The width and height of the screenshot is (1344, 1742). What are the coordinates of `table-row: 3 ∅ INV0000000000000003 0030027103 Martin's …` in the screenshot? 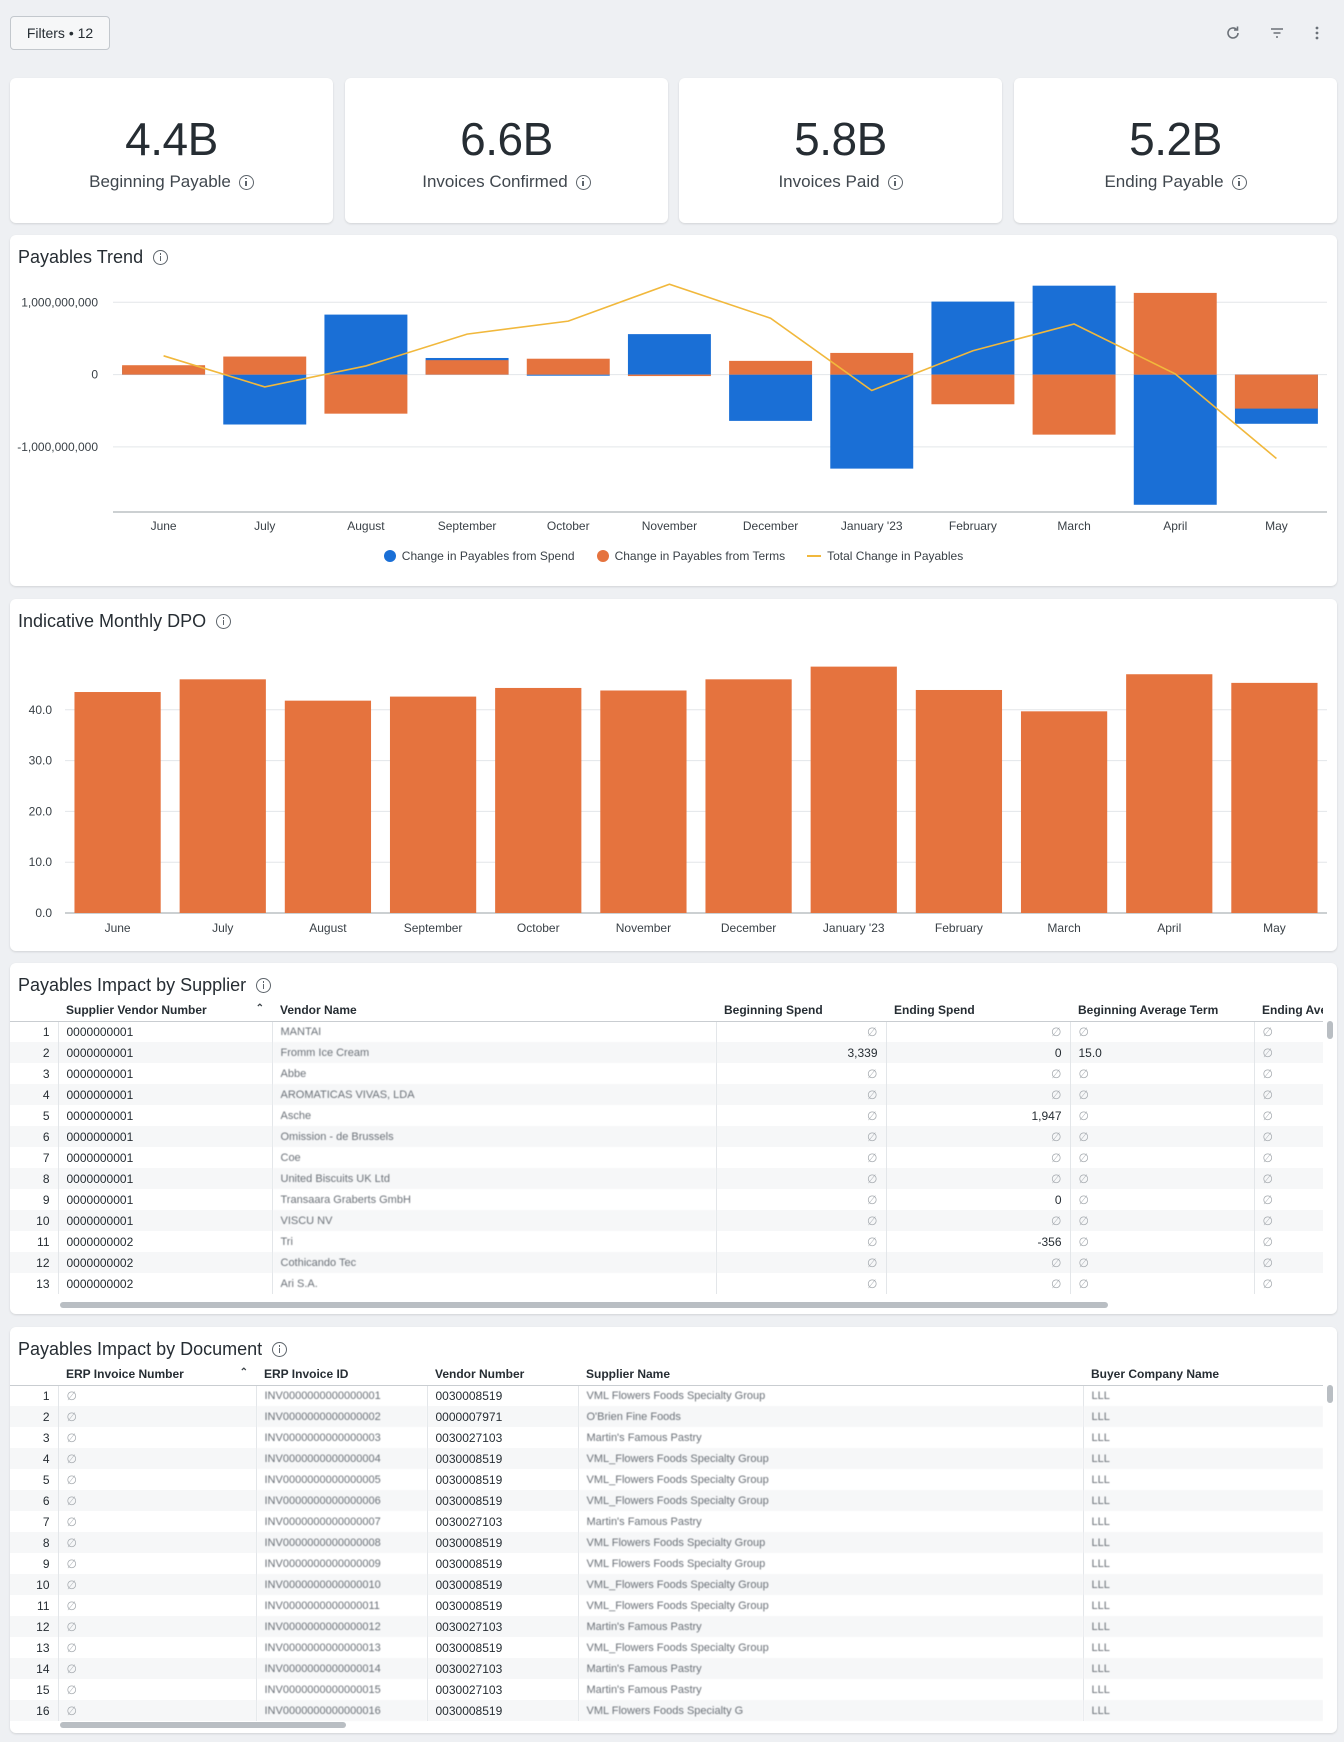 It's located at (666, 1437).